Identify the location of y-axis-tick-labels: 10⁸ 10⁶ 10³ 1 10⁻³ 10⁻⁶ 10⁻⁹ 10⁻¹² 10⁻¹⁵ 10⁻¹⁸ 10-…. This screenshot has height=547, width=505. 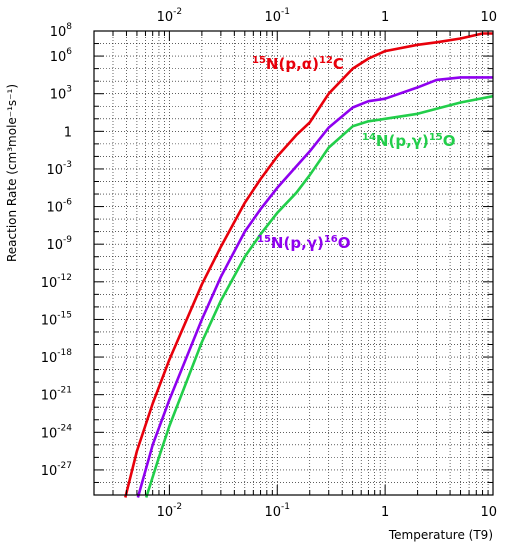
(57, 250).